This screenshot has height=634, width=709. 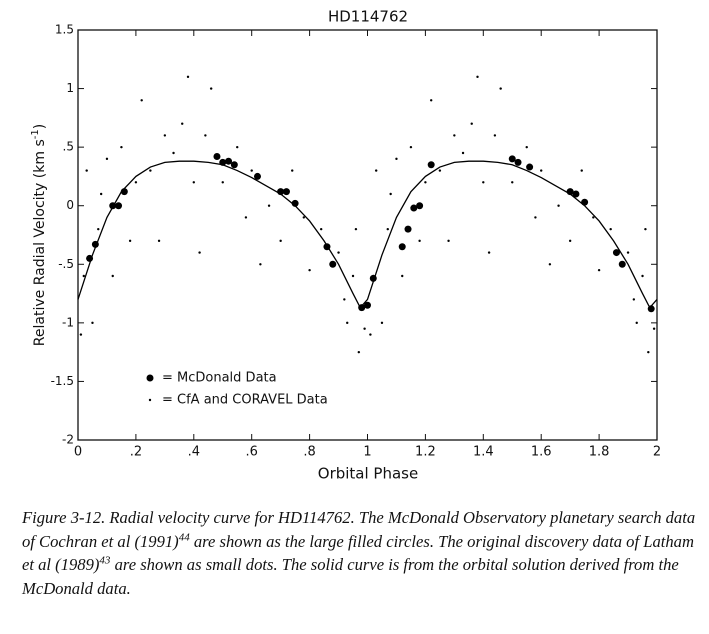 What do you see at coordinates (367, 452) in the screenshot?
I see `x-tick-label: 1` at bounding box center [367, 452].